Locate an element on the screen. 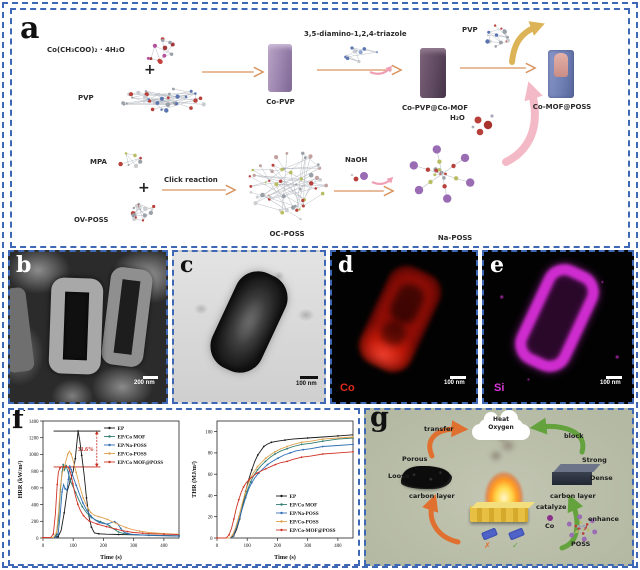  panel-g-mechanism: g Heat Oxygen ✗ ✓ transfer block Porous is located at coordinates (499, 487).